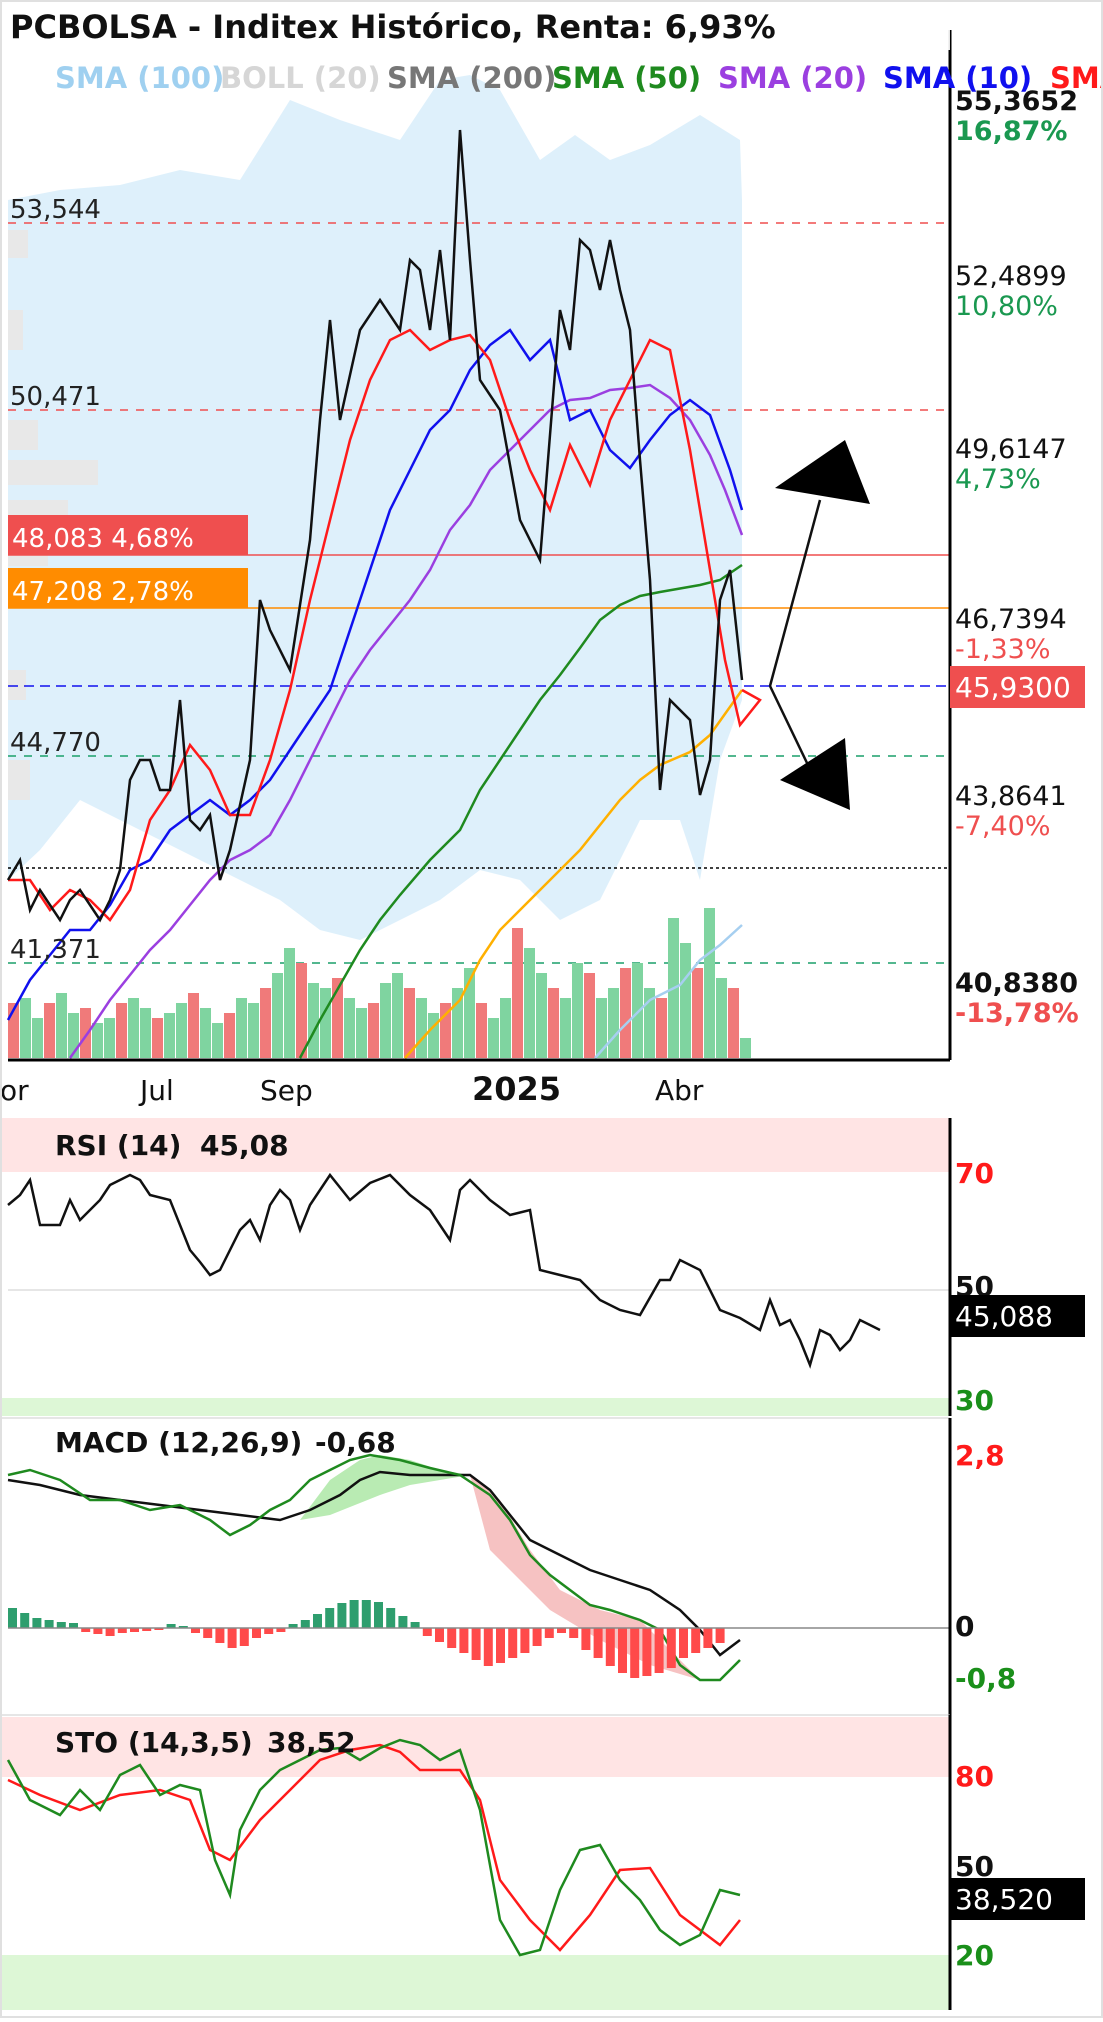 This screenshot has height=2022, width=1103. I want to click on x-label-fragment: or, so click(14, 1090).